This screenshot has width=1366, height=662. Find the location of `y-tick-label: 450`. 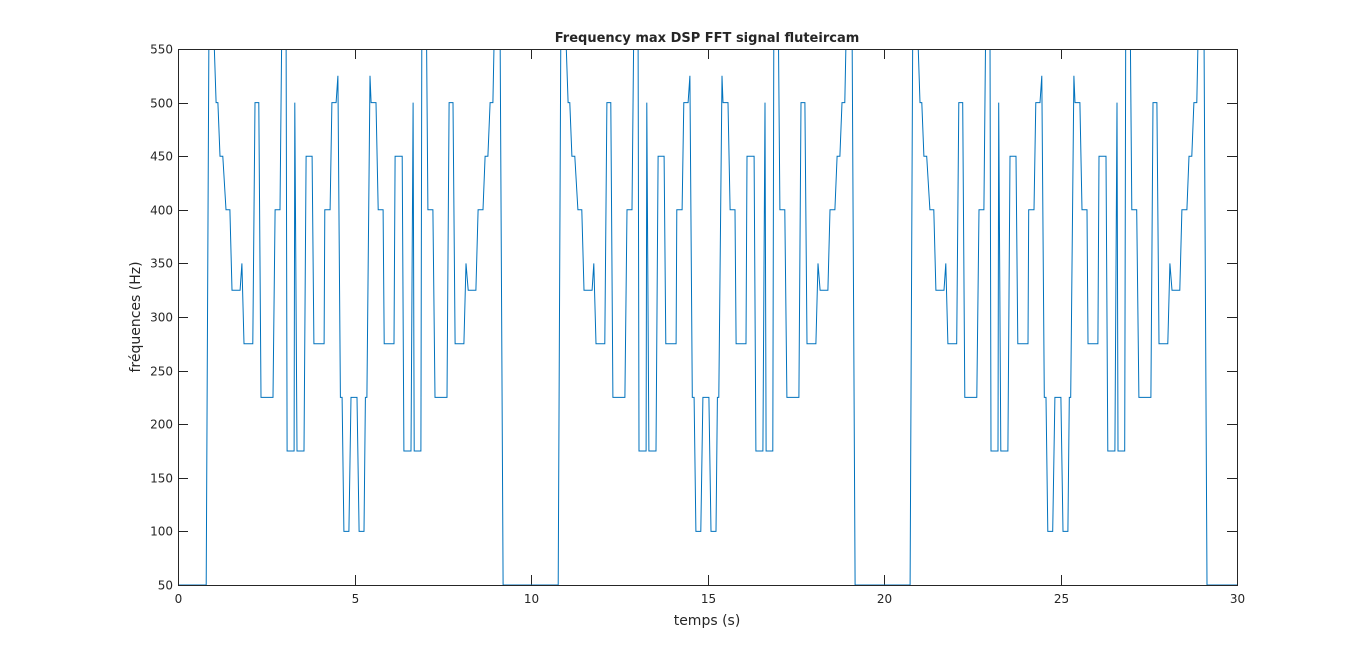

y-tick-label: 450 is located at coordinates (161, 157).